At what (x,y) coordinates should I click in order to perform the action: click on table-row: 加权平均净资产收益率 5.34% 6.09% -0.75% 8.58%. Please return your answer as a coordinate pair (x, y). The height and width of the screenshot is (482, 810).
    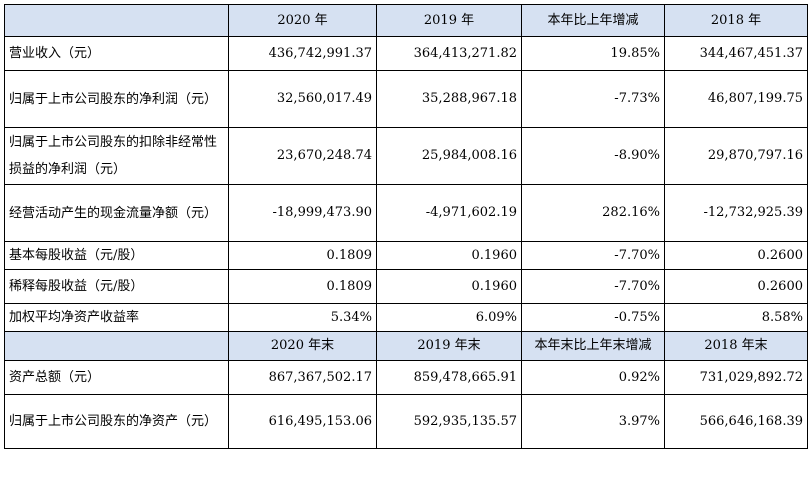
    Looking at the image, I should click on (406, 317).